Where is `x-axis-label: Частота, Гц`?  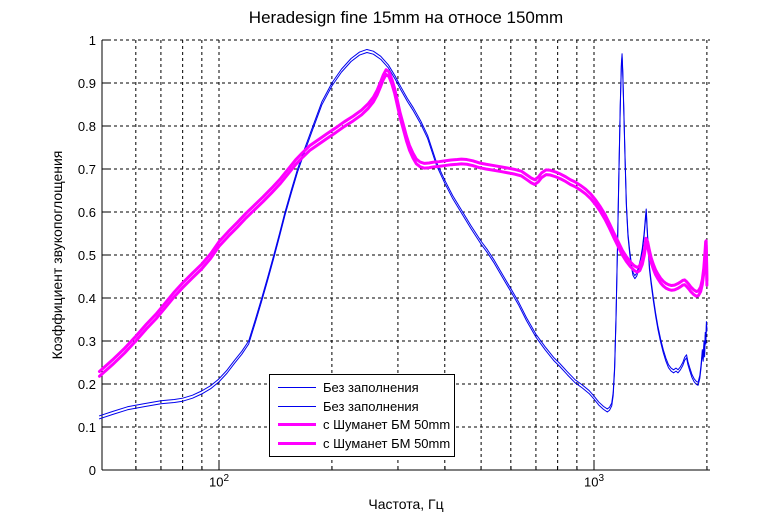
x-axis-label: Частота, Гц is located at coordinates (406, 504).